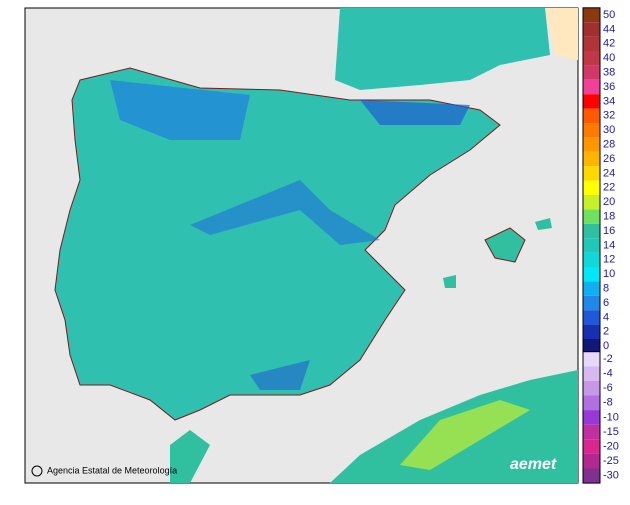 This screenshot has width=630, height=505. What do you see at coordinates (561, 34) in the screenshot?
I see `top-right-warm` at bounding box center [561, 34].